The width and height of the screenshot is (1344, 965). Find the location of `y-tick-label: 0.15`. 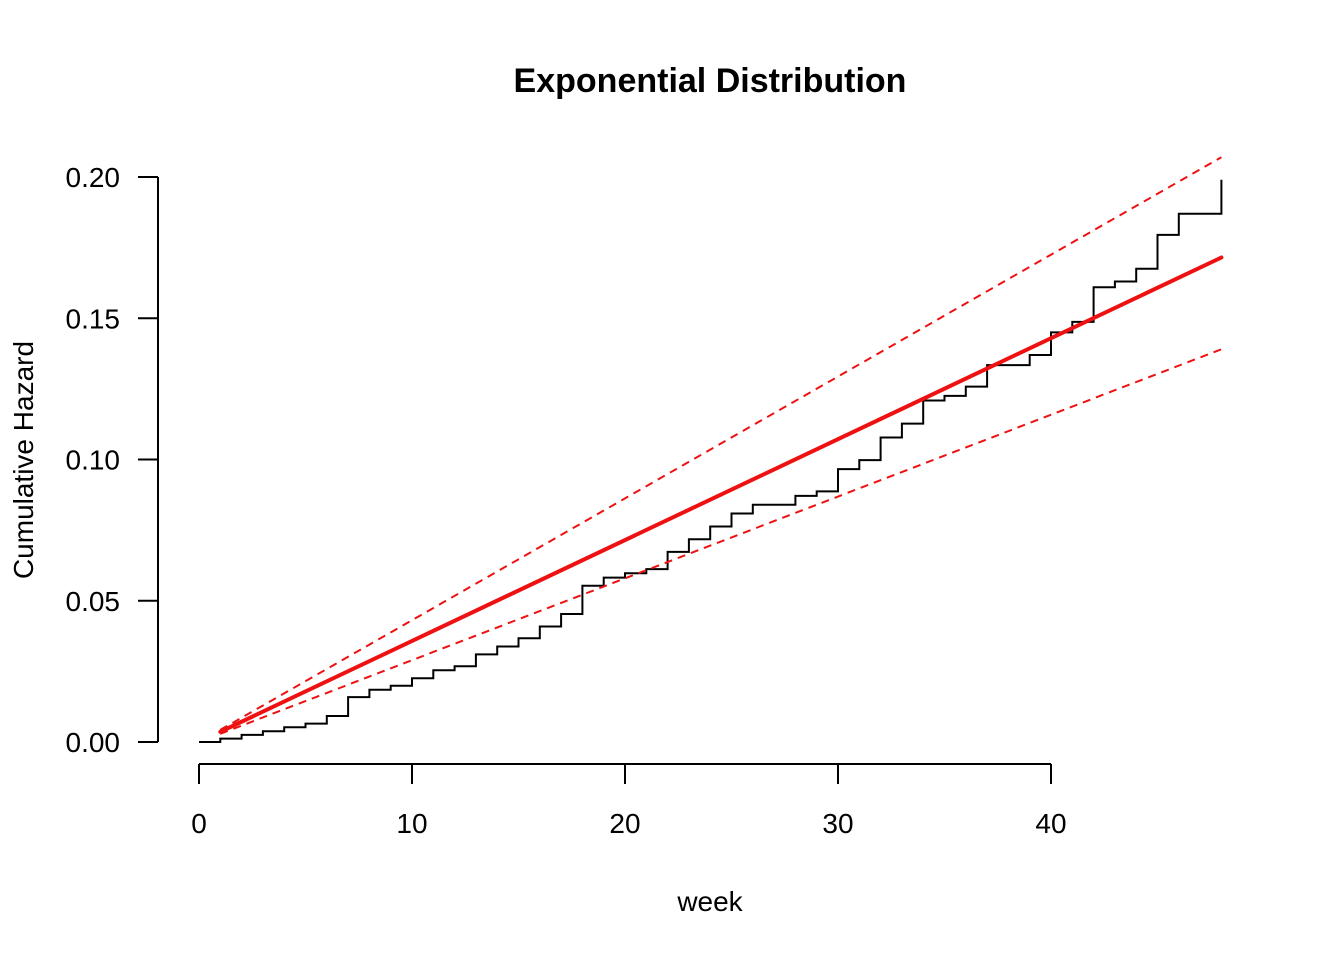

y-tick-label: 0.15 is located at coordinates (93, 318).